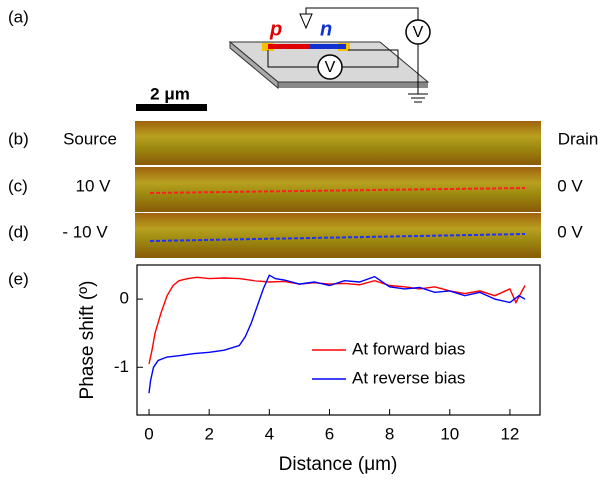 Image resolution: width=614 pixels, height=483 pixels. Describe the element at coordinates (171, 107) in the screenshot. I see `scale-bar` at that location.